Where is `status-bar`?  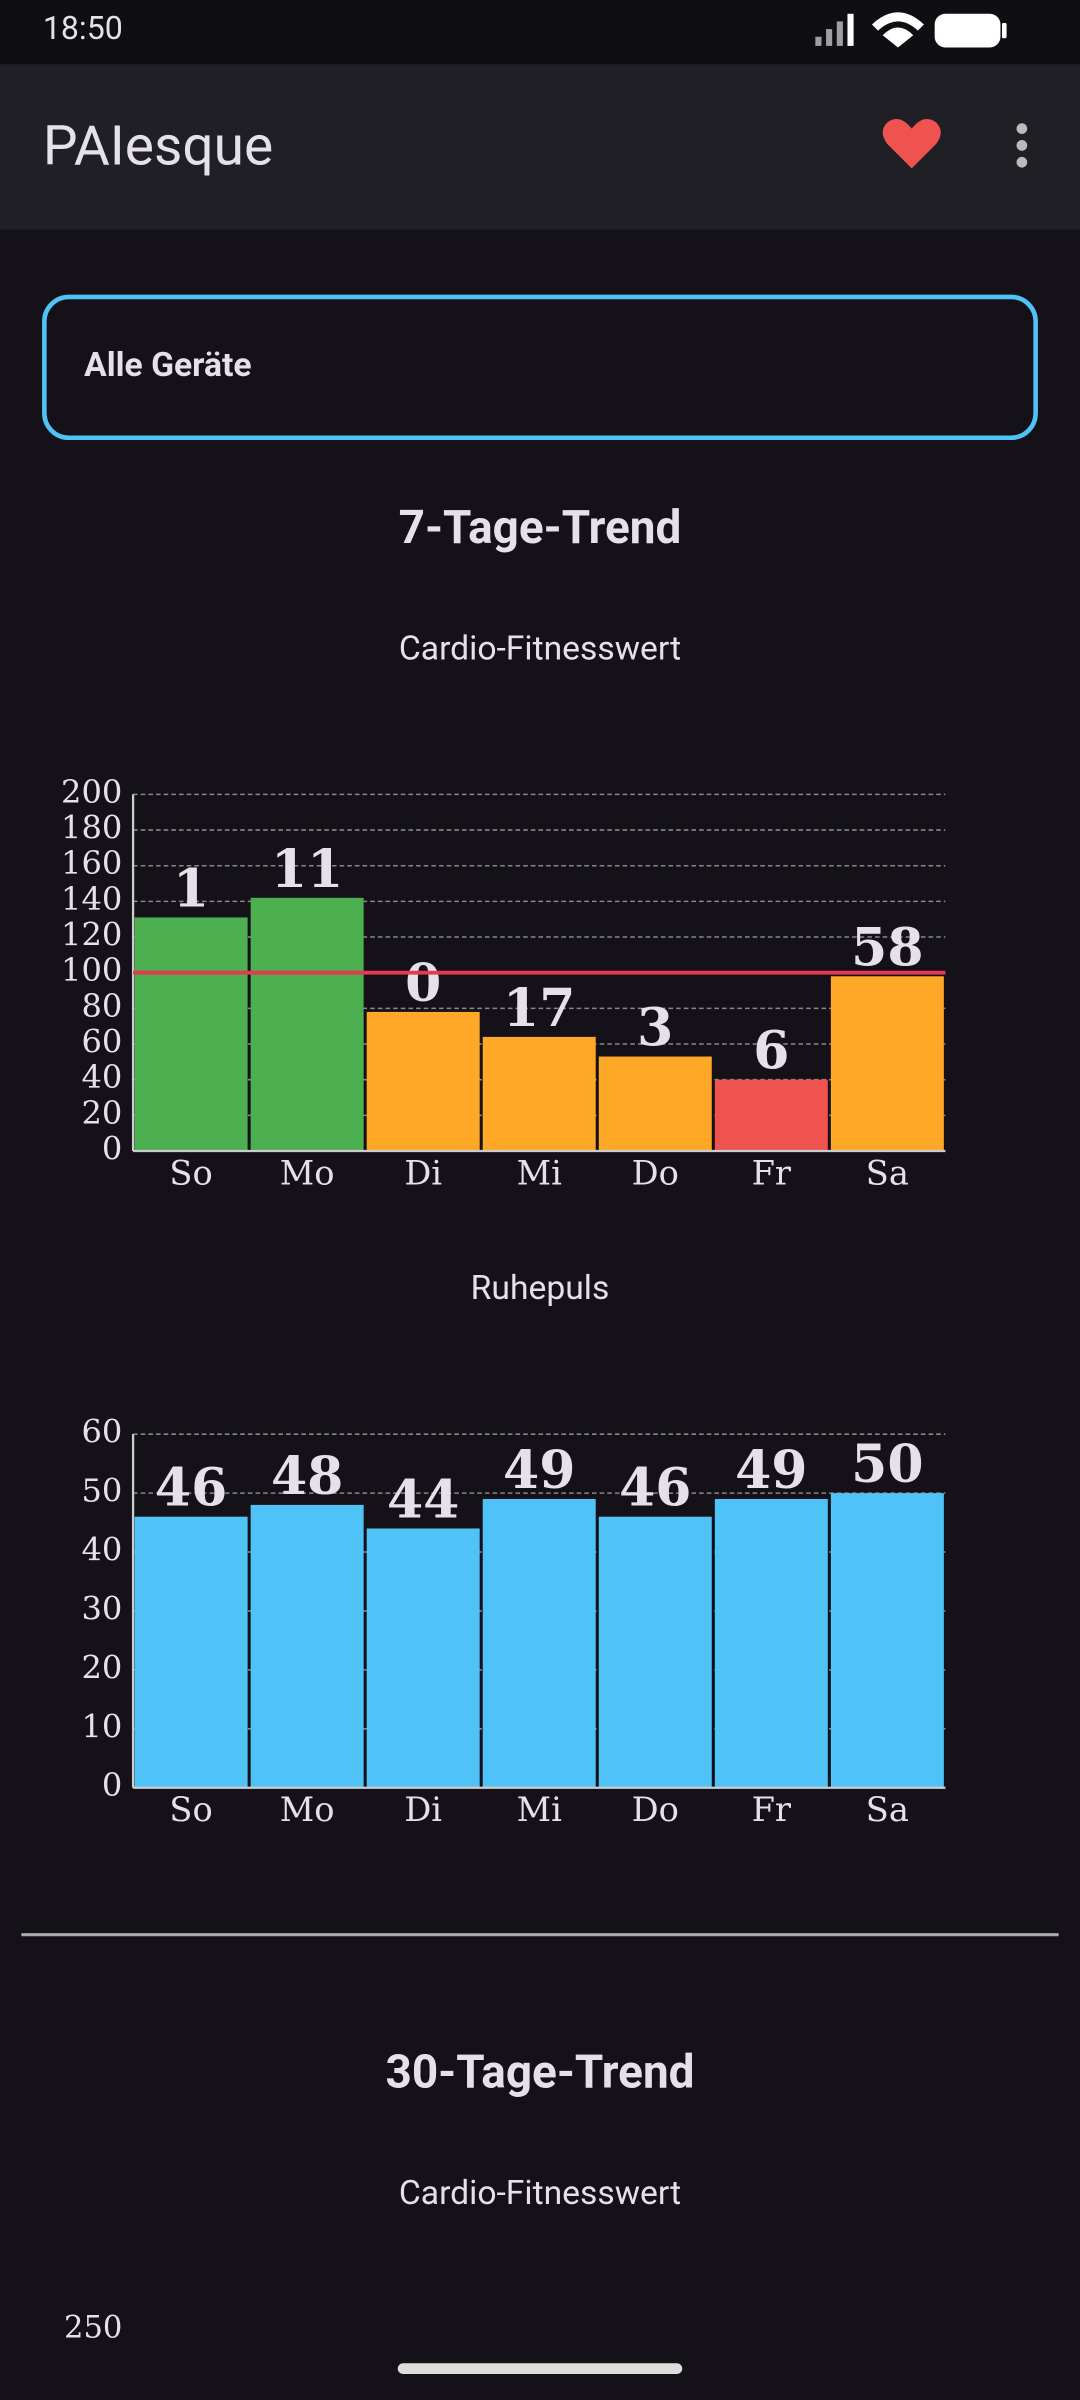 status-bar is located at coordinates (540, 32).